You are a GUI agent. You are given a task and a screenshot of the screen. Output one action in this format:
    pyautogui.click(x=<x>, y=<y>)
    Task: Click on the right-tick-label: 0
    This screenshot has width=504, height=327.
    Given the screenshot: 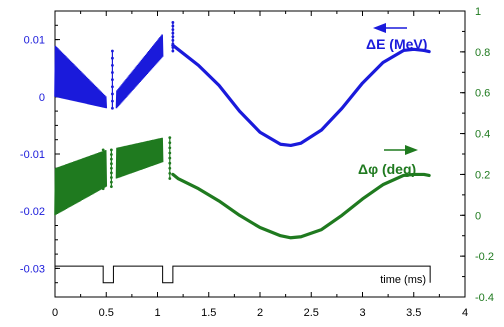 What is the action you would take?
    pyautogui.click(x=478, y=216)
    